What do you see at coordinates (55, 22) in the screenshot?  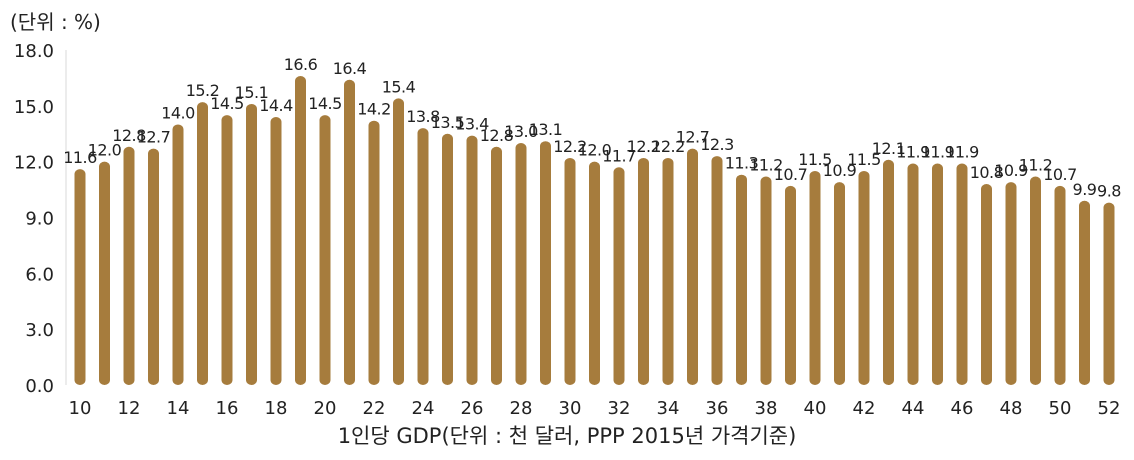 I see `unit-label: (단위 : %)` at bounding box center [55, 22].